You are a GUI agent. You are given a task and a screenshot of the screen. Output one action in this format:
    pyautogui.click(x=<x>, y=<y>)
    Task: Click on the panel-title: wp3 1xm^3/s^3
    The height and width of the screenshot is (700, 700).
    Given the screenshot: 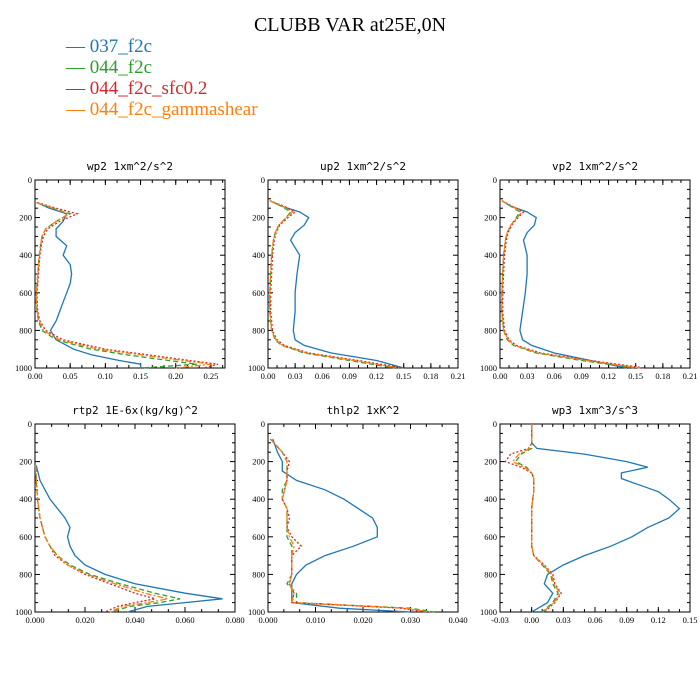 What is the action you would take?
    pyautogui.click(x=595, y=410)
    